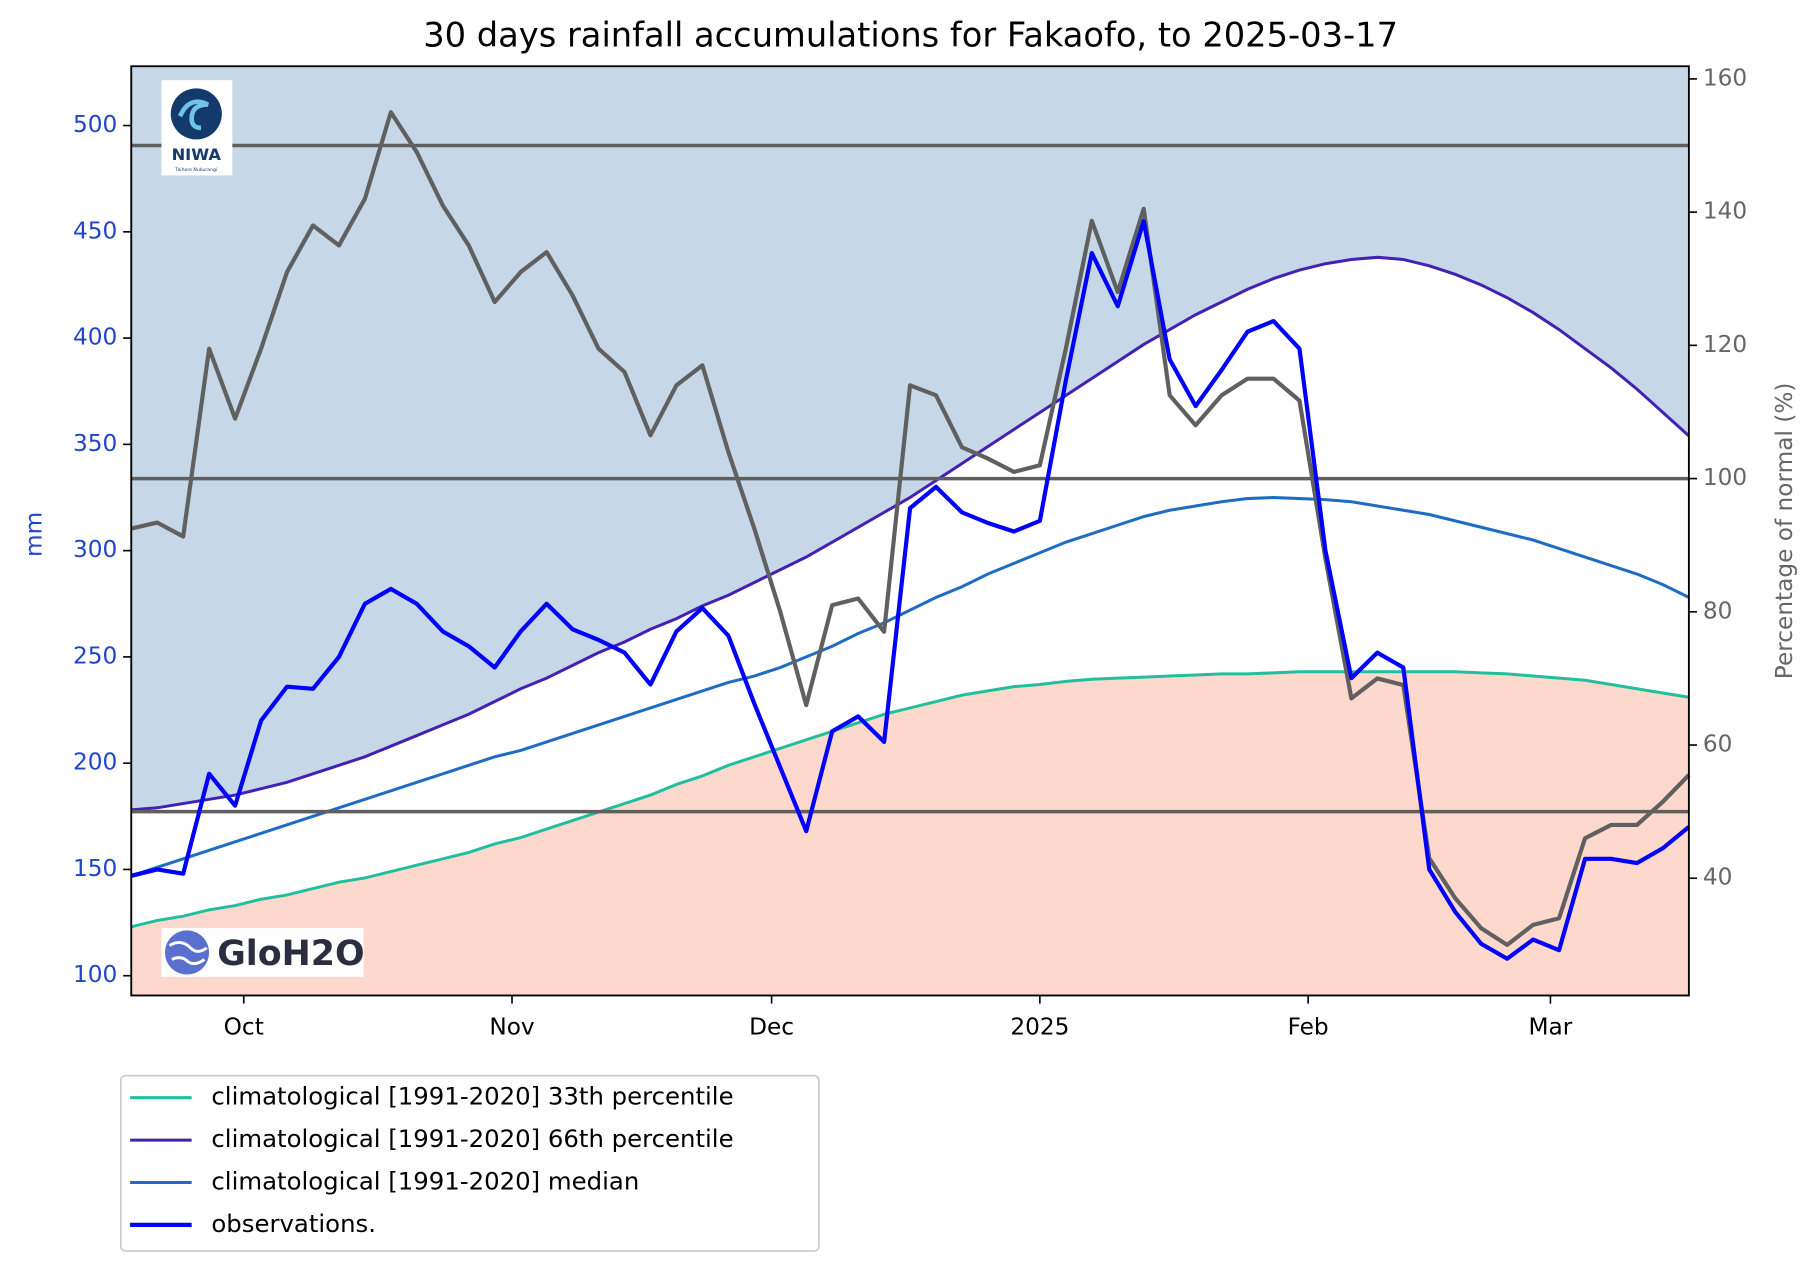  I want to click on x-tick-label: Nov, so click(512, 1027).